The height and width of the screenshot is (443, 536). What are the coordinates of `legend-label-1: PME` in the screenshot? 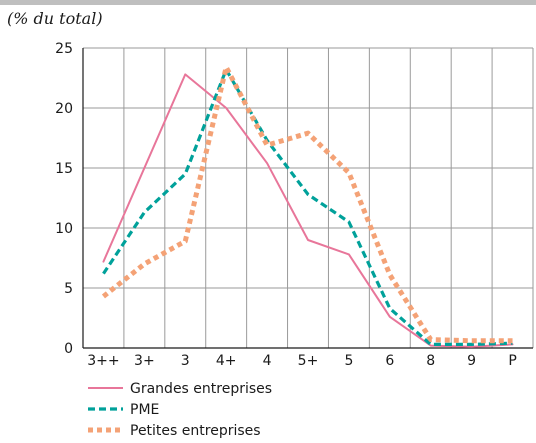 It's located at (144, 410).